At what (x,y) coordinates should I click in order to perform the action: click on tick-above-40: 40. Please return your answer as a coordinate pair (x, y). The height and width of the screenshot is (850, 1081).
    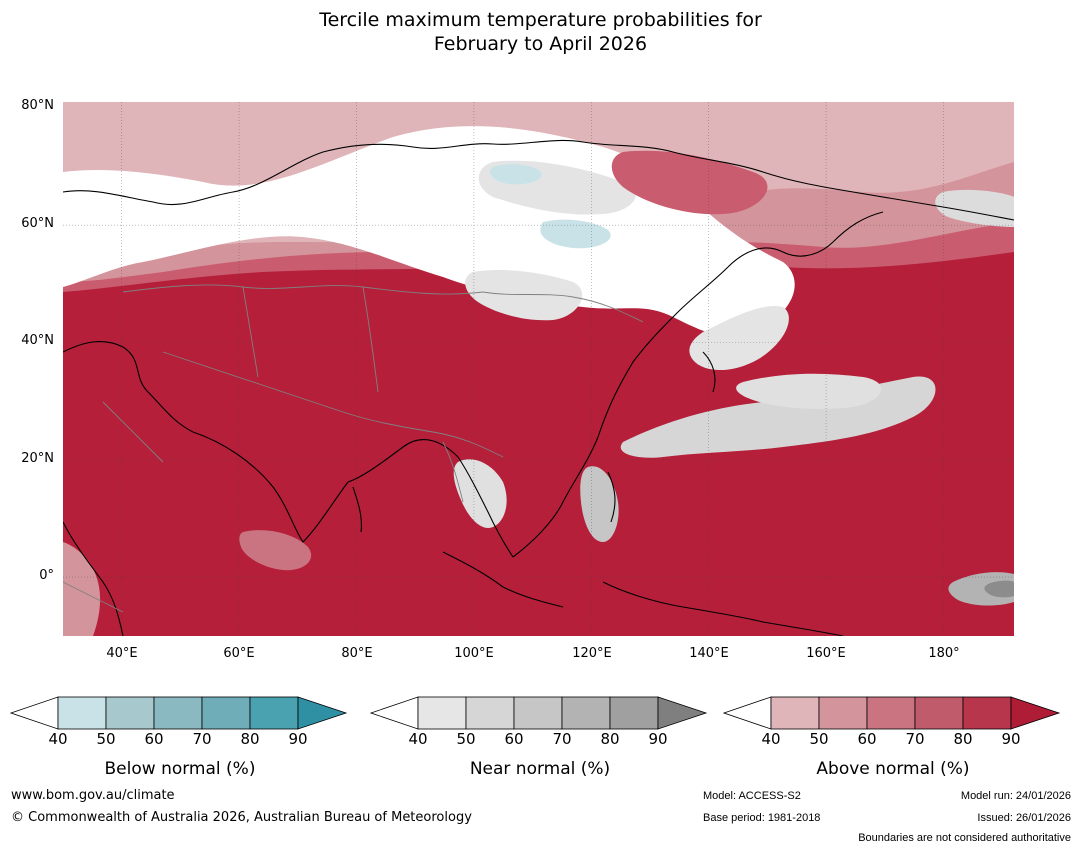
    Looking at the image, I should click on (771, 739).